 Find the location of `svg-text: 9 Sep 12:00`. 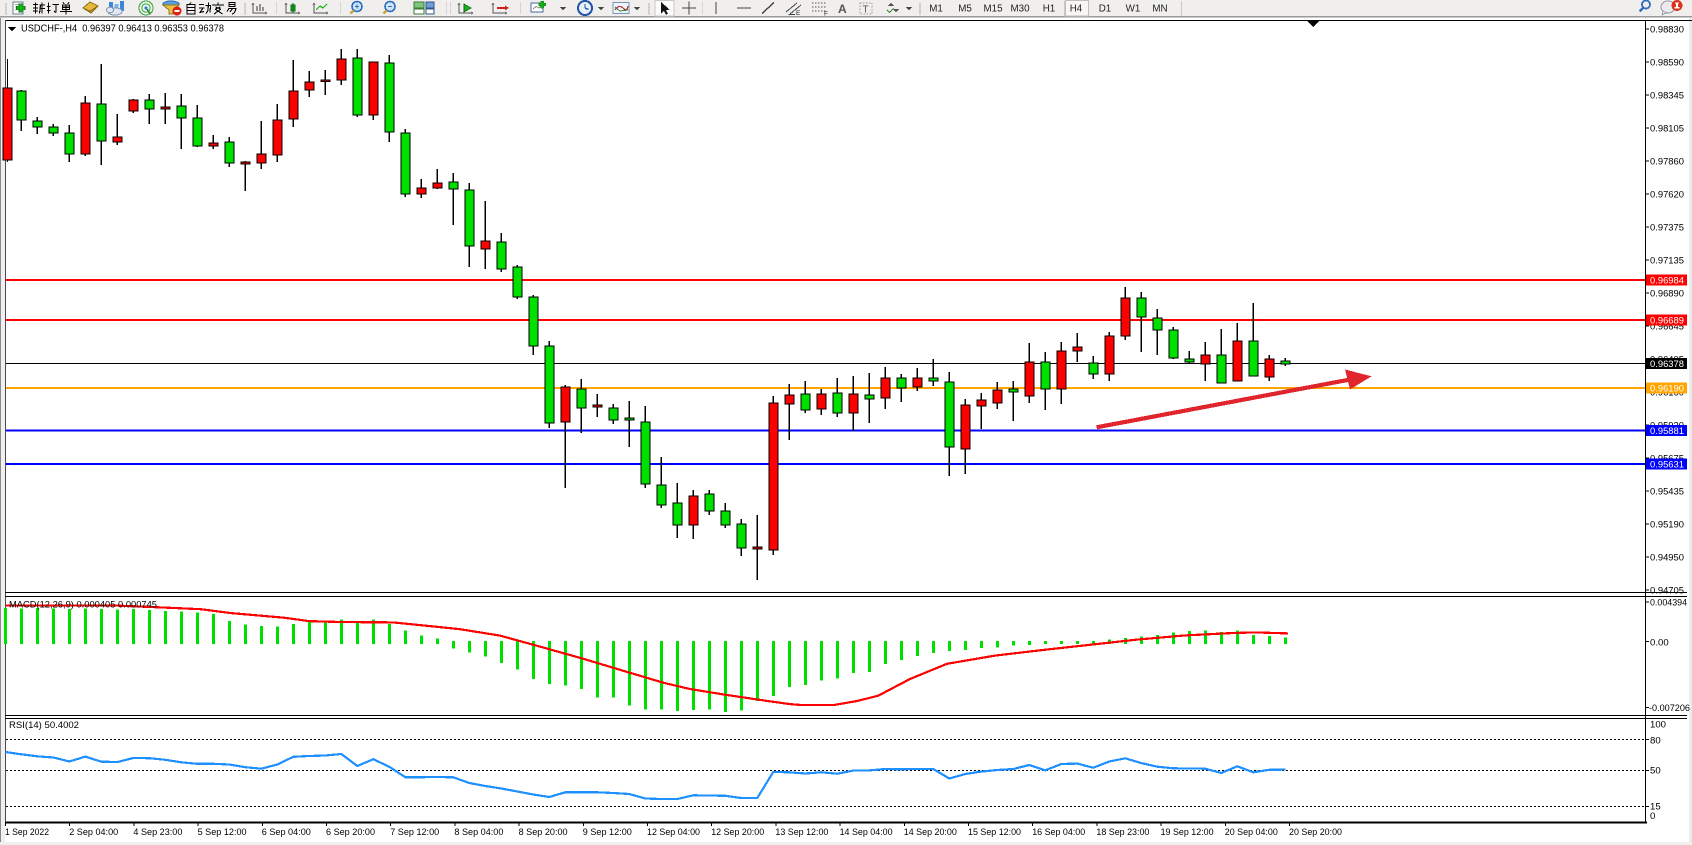

svg-text: 9 Sep 12:00 is located at coordinates (607, 832).